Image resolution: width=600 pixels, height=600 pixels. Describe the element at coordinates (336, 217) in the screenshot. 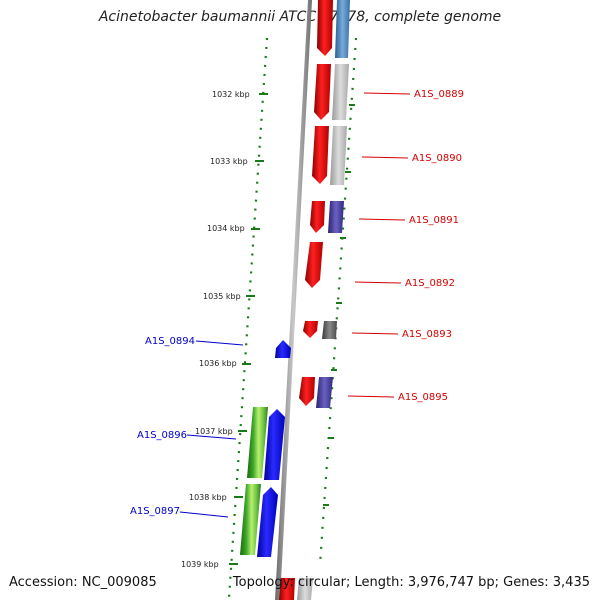

I see `gene-purple-0891-block` at that location.